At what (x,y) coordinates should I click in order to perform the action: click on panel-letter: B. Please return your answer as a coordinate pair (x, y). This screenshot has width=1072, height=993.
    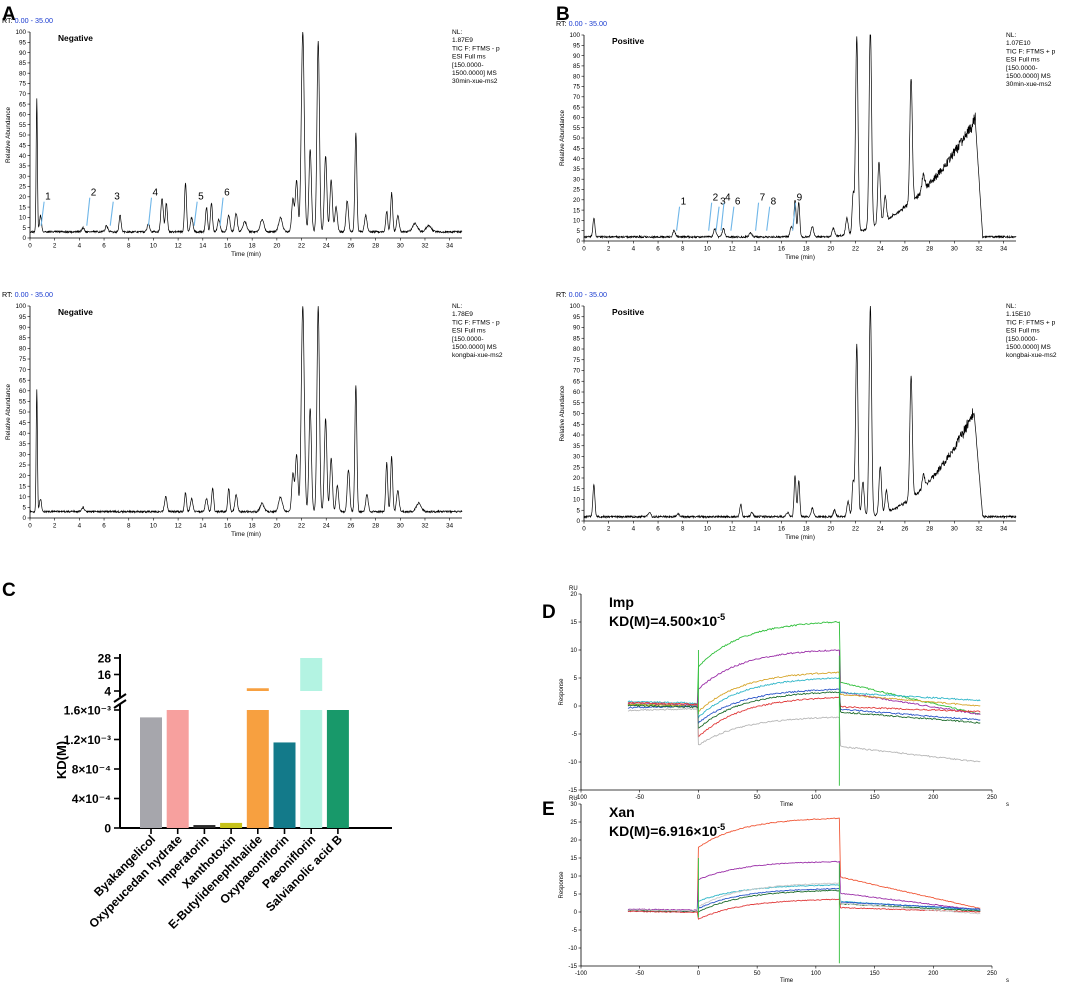
    Looking at the image, I should click on (563, 14).